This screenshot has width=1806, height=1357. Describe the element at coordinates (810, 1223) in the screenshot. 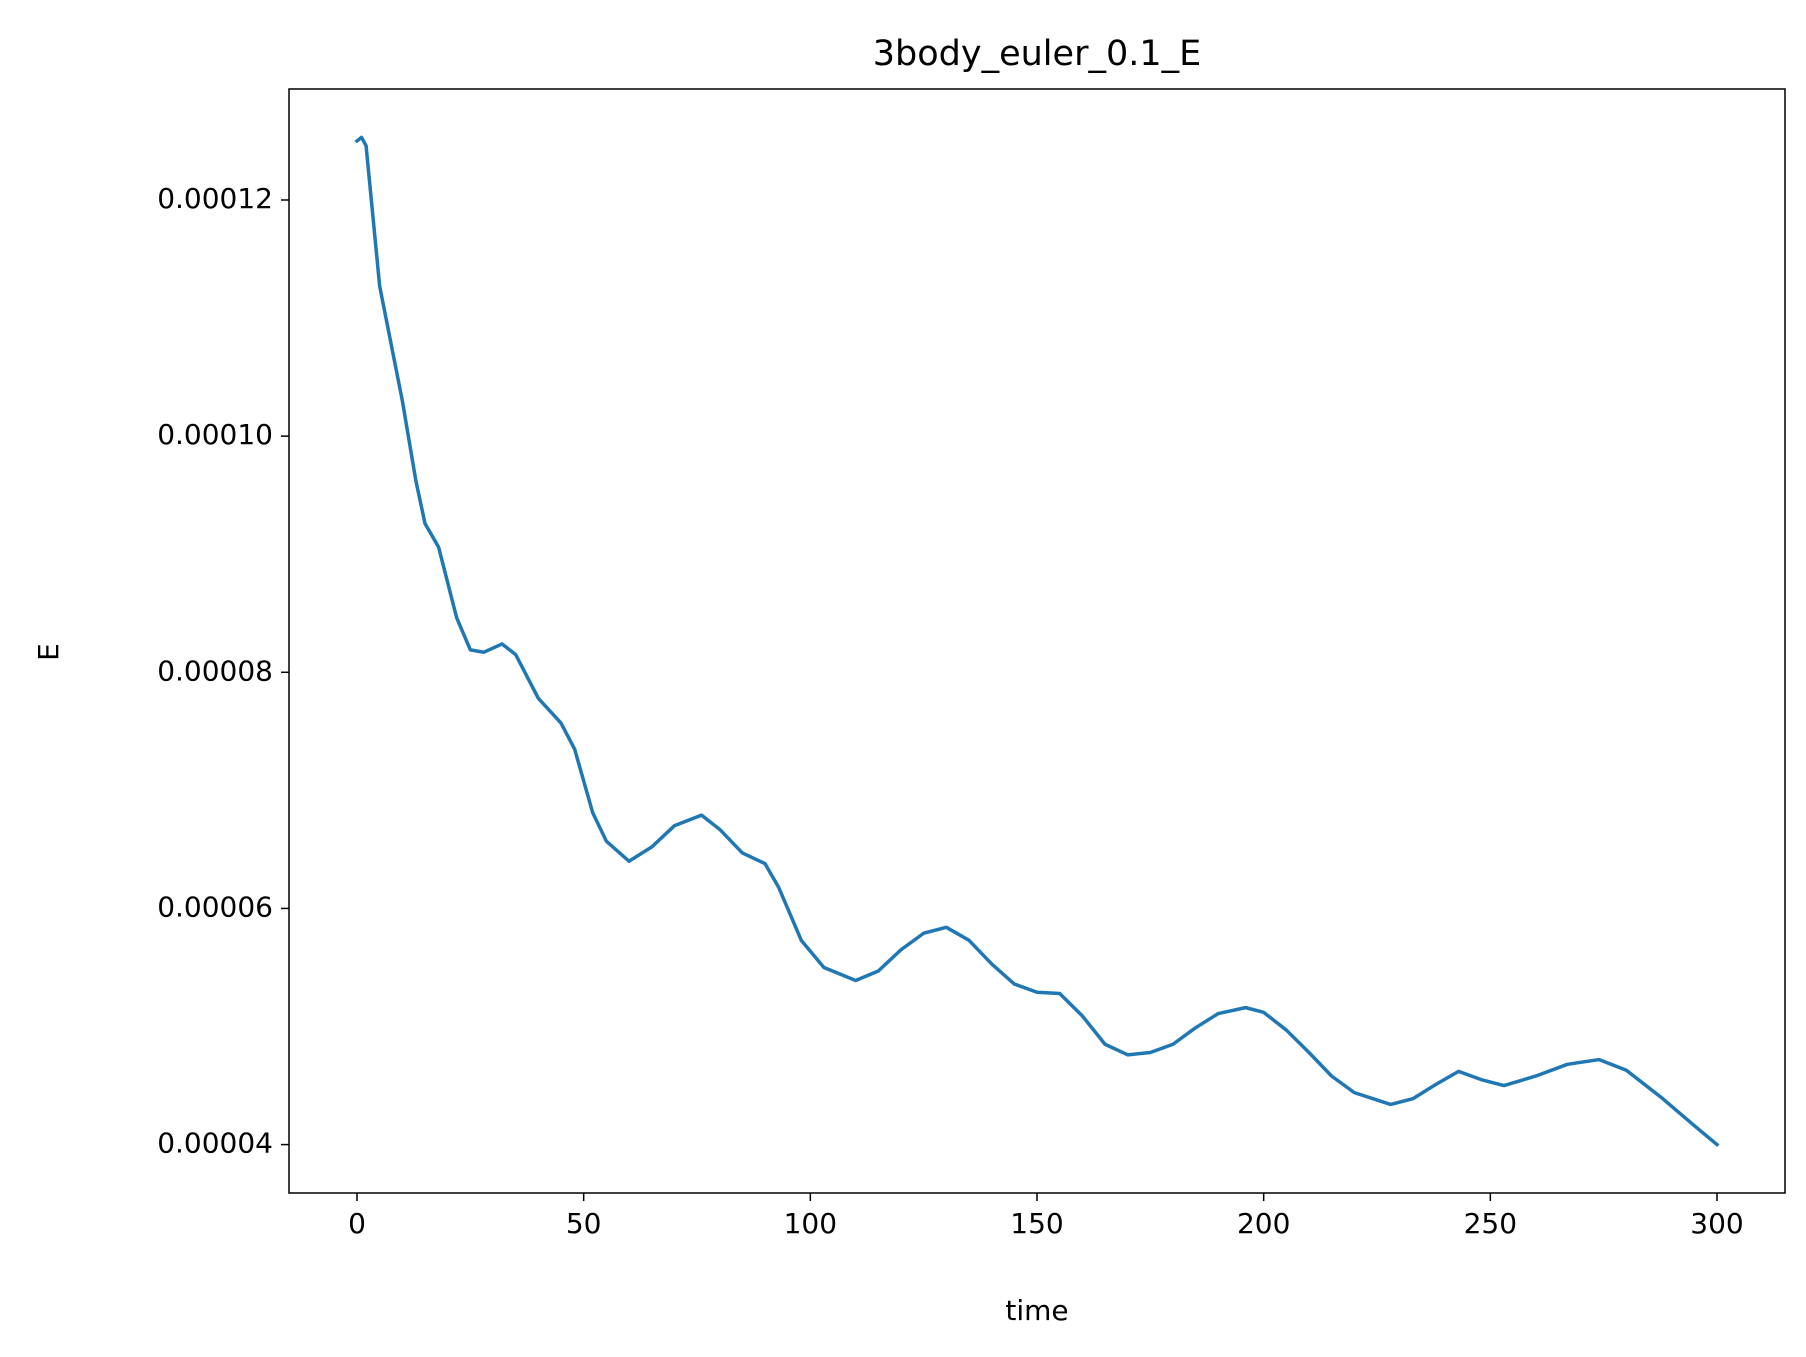

I see `x-tick-label: 100` at that location.